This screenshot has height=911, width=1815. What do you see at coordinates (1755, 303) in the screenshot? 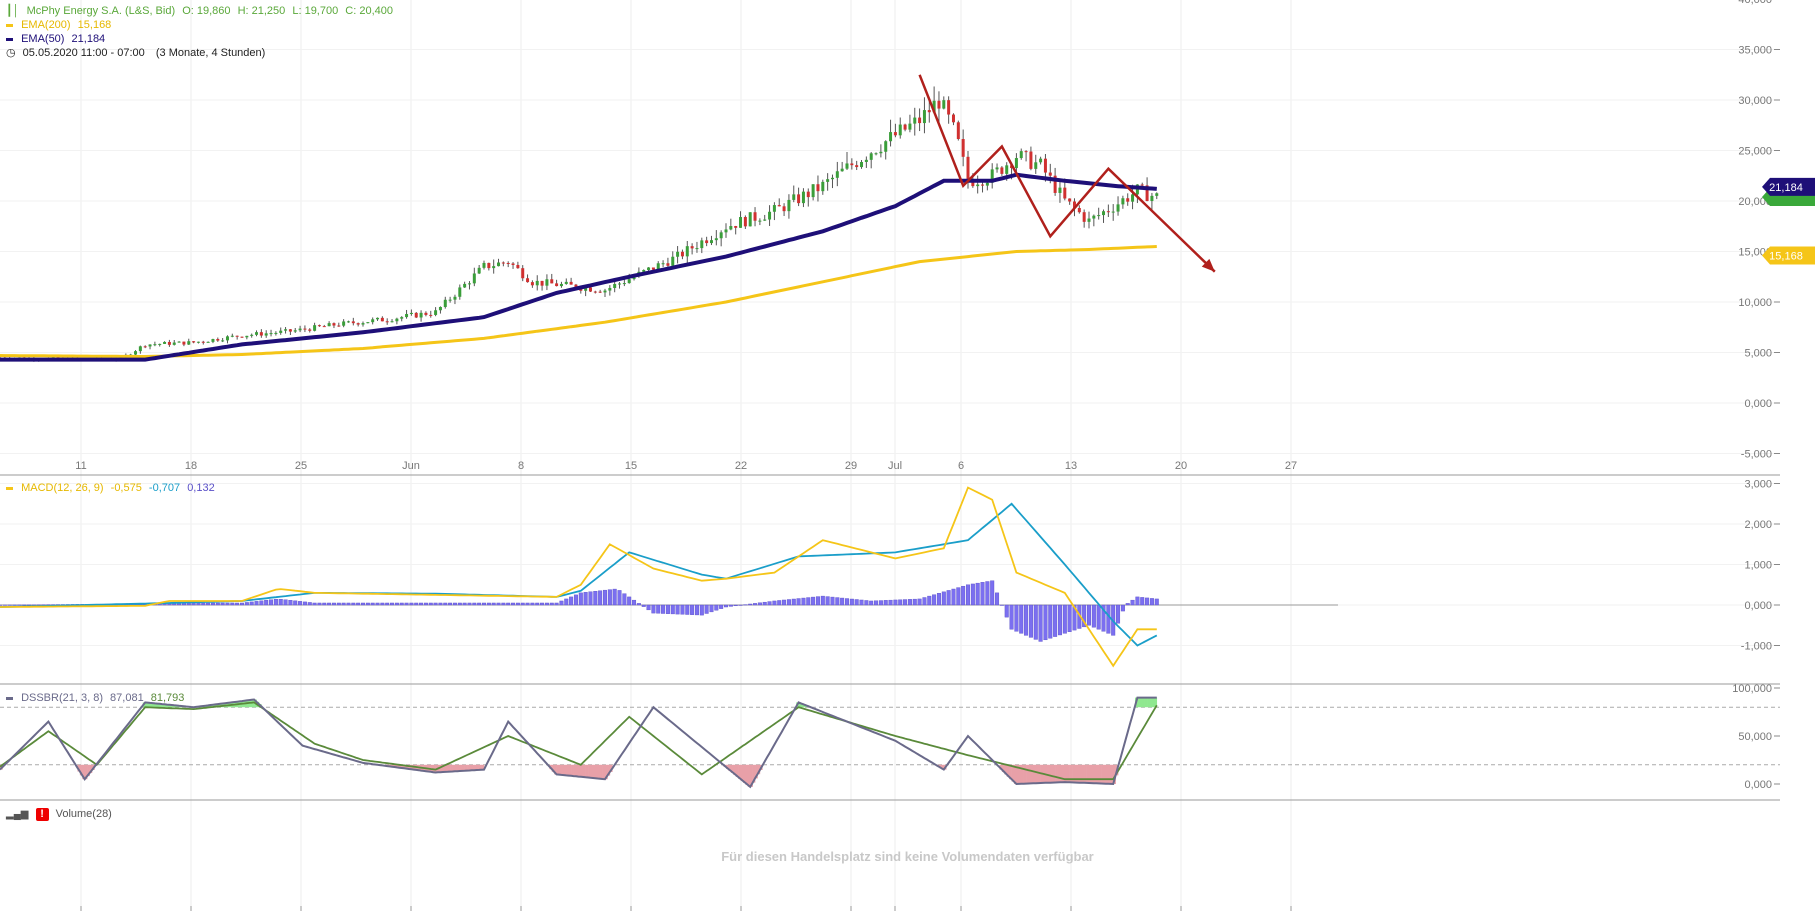
I see `y-tick-label: 10,000` at bounding box center [1755, 303].